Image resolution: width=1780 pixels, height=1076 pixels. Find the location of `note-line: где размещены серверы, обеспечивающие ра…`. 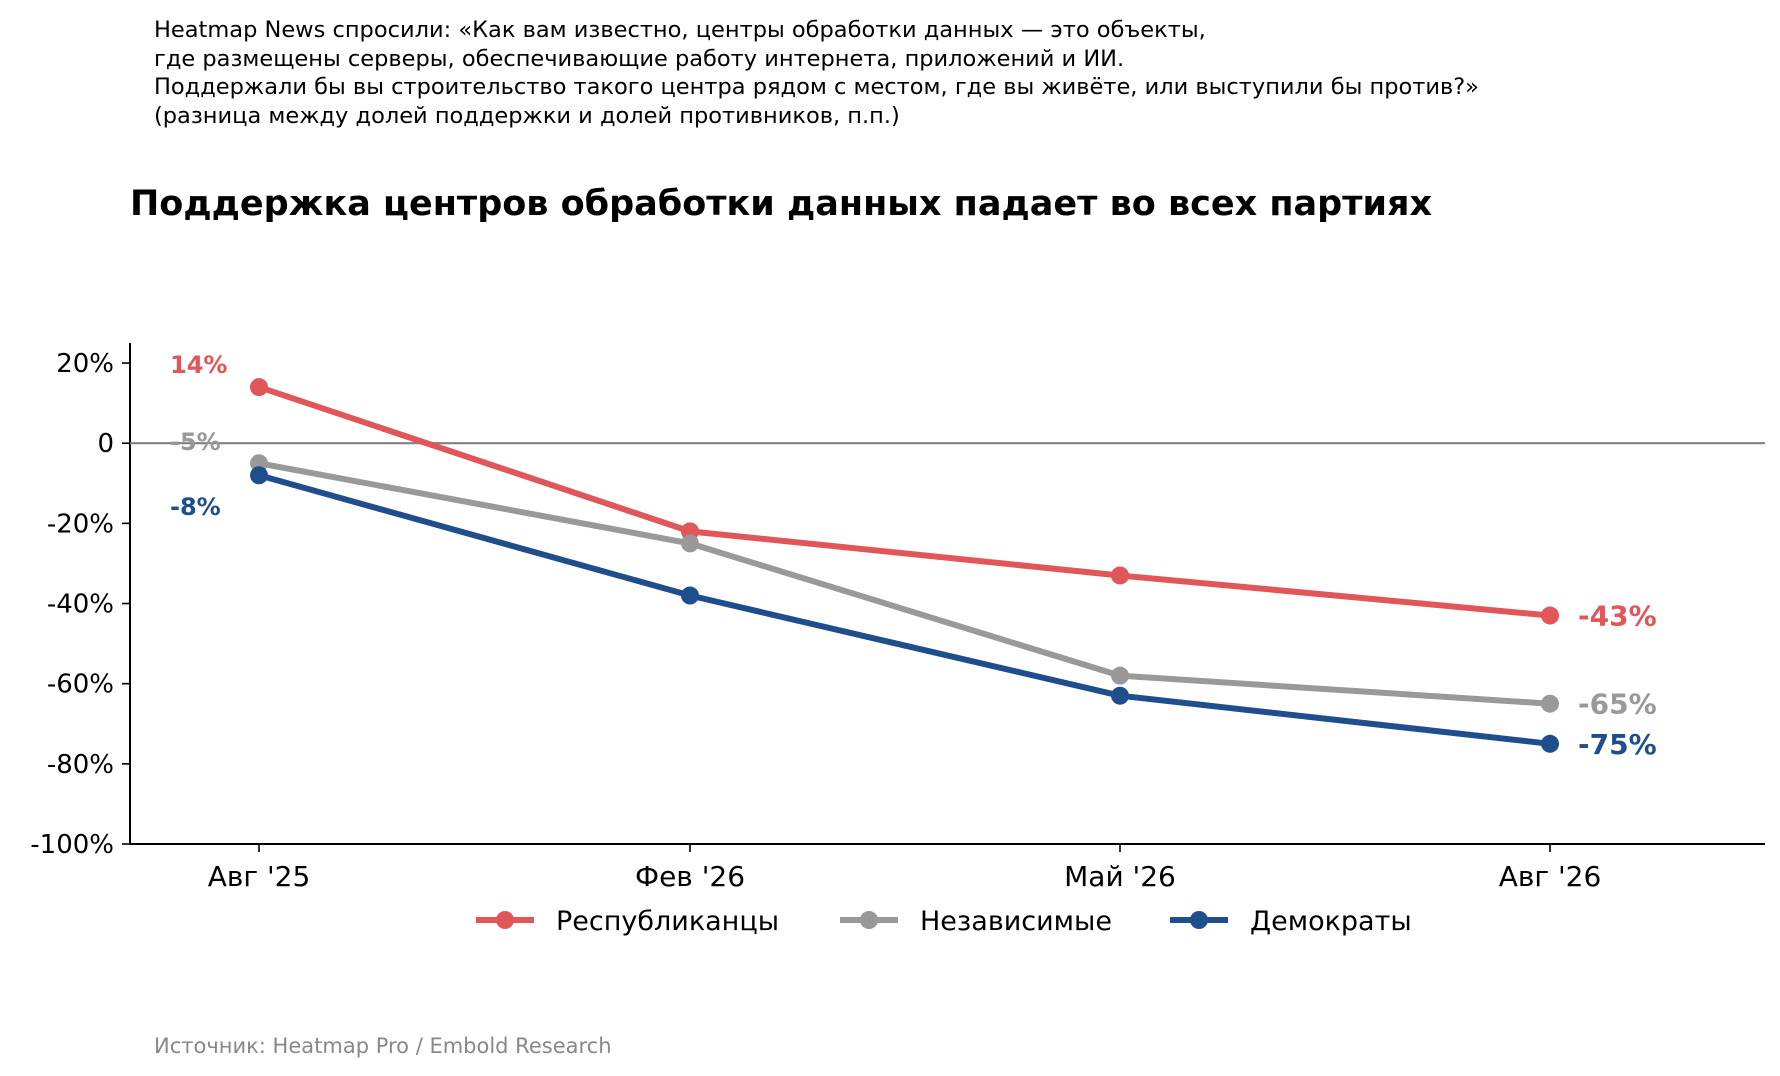

note-line: где размещены серверы, обеспечивающие ра… is located at coordinates (639, 58).